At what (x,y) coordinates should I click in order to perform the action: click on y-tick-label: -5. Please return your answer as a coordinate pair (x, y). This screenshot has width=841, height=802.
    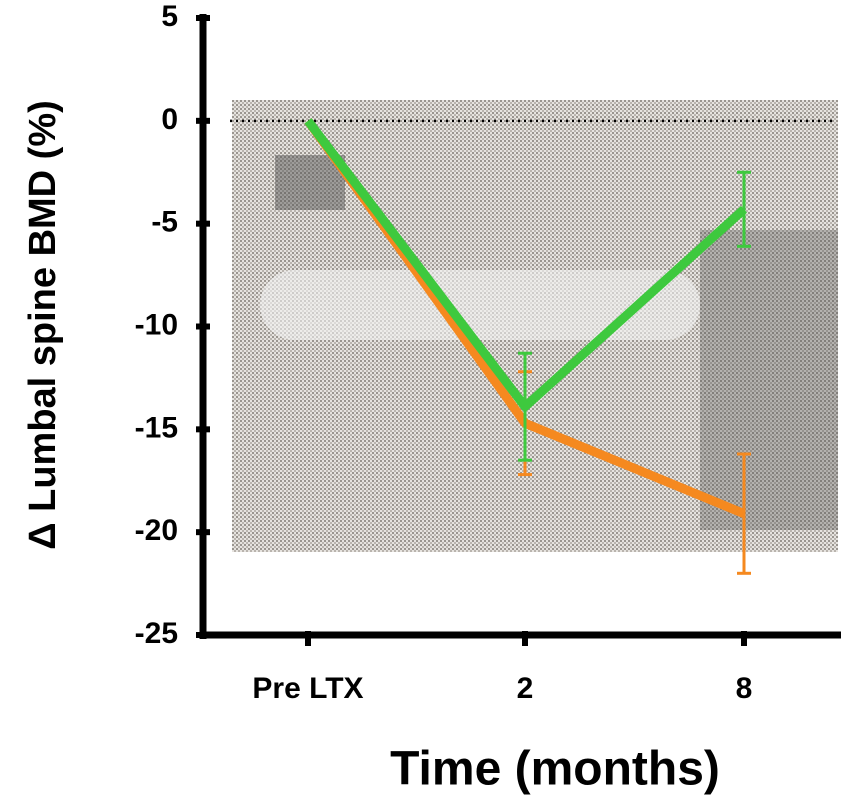
    Looking at the image, I should click on (164, 222).